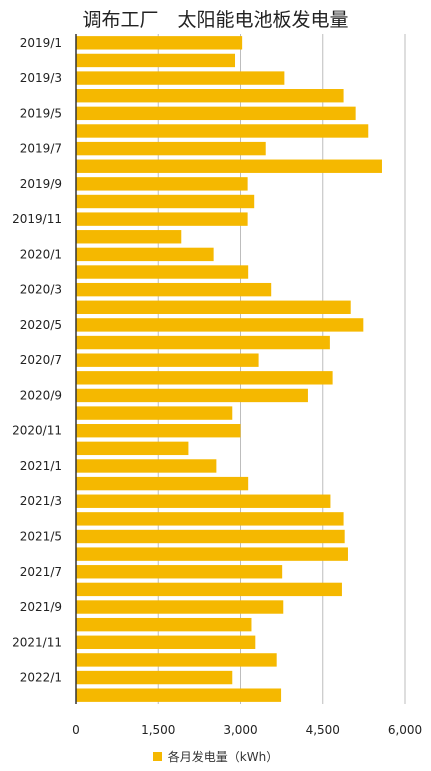 This screenshot has height=771, width=431. What do you see at coordinates (240, 730) in the screenshot?
I see `x-tick-label: 3,000` at bounding box center [240, 730].